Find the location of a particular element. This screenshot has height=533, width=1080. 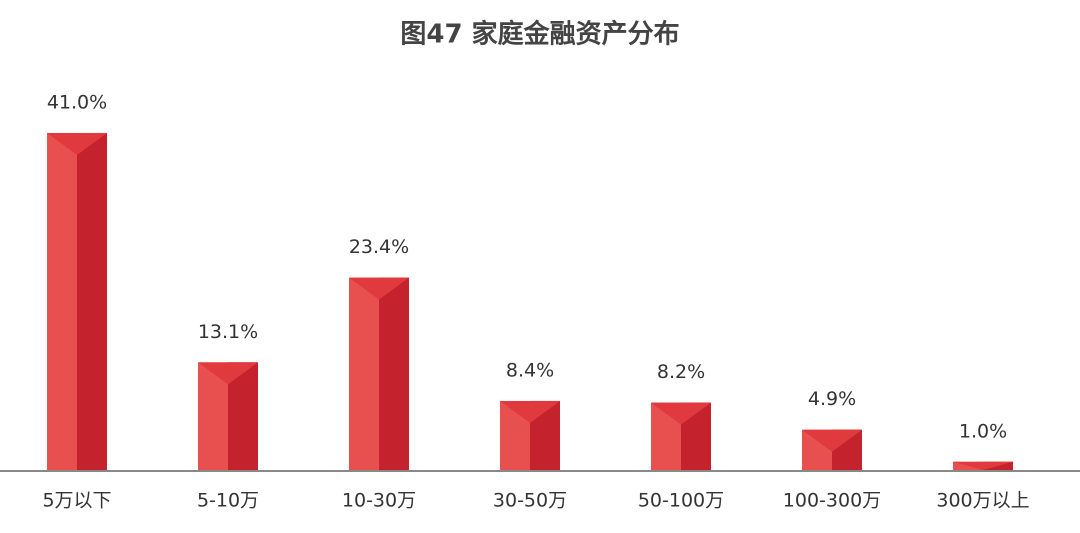

x-tick-label: 5万以下 is located at coordinates (76, 501).